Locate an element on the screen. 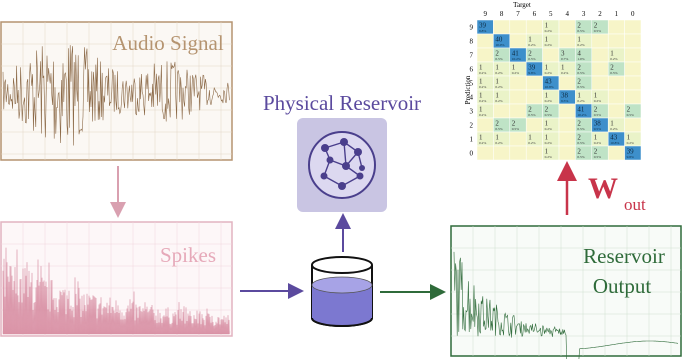 This screenshot has width=685, height=359. cm-x-title: Target is located at coordinates (522, 5).